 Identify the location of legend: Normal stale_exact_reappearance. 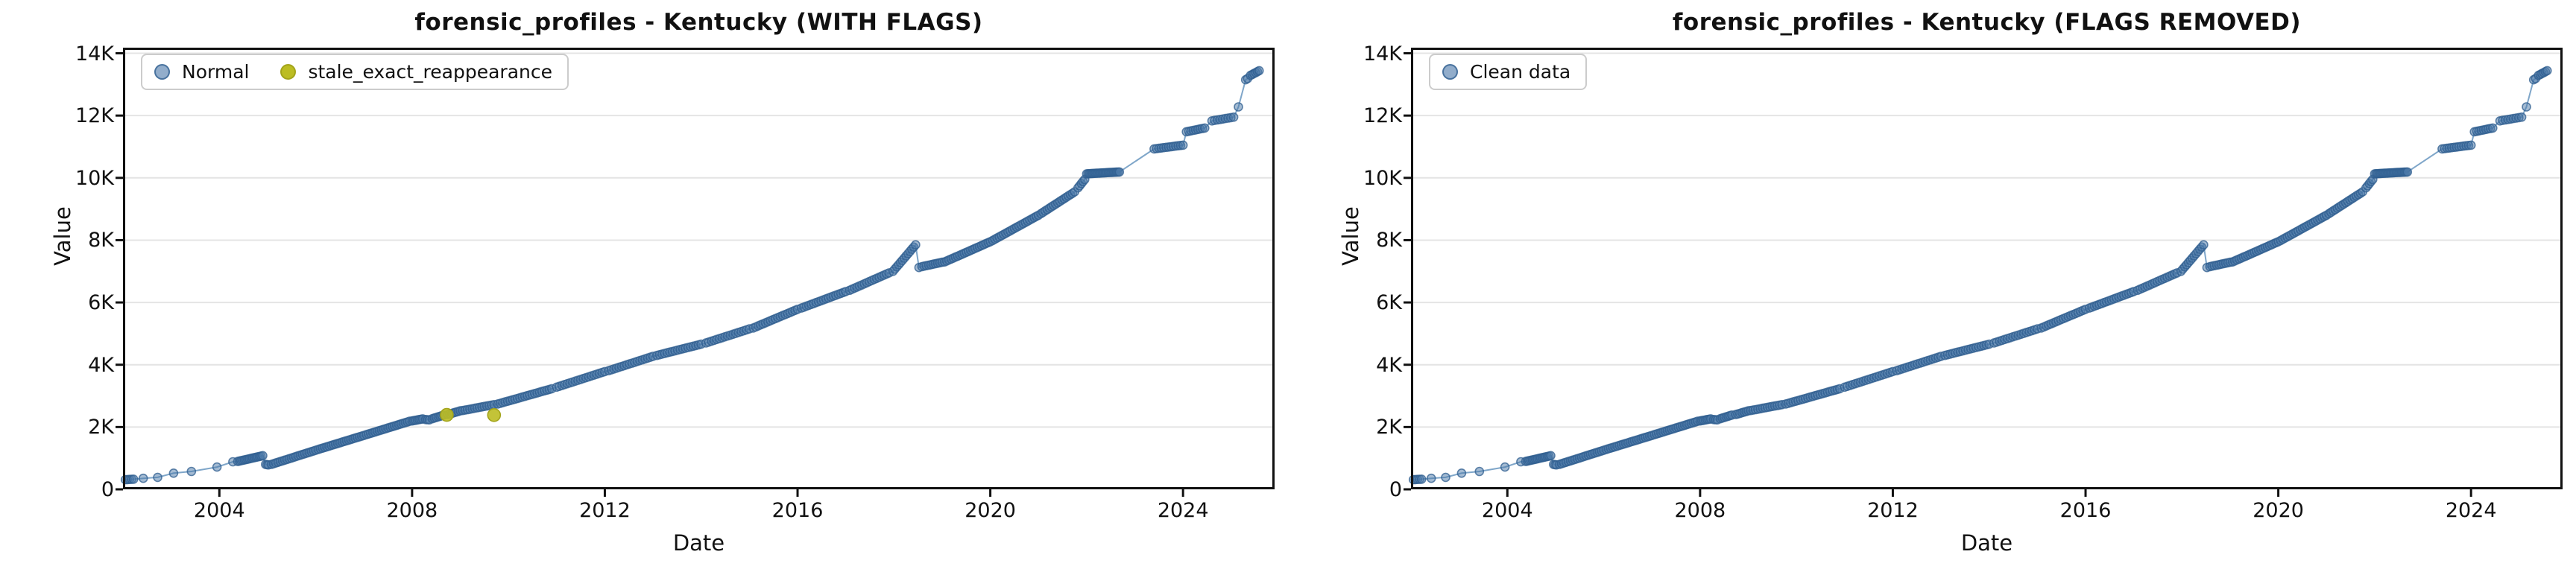
(355, 72).